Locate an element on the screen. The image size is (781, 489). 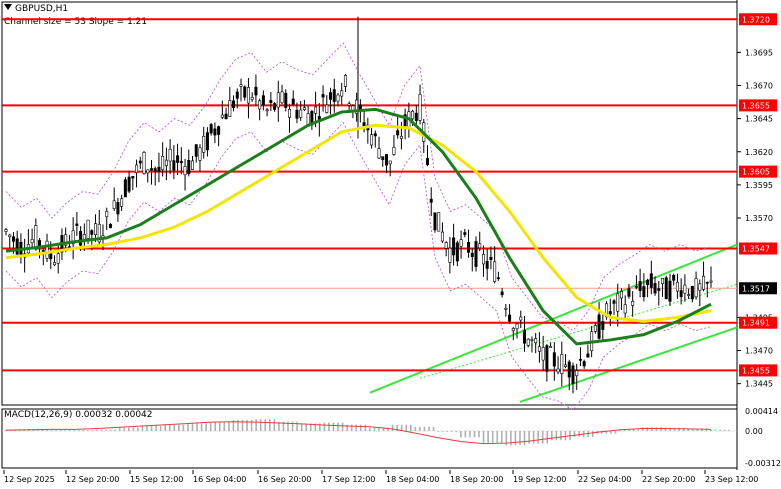
x-tick-label: 18 Sep 04:00 is located at coordinates (412, 479).